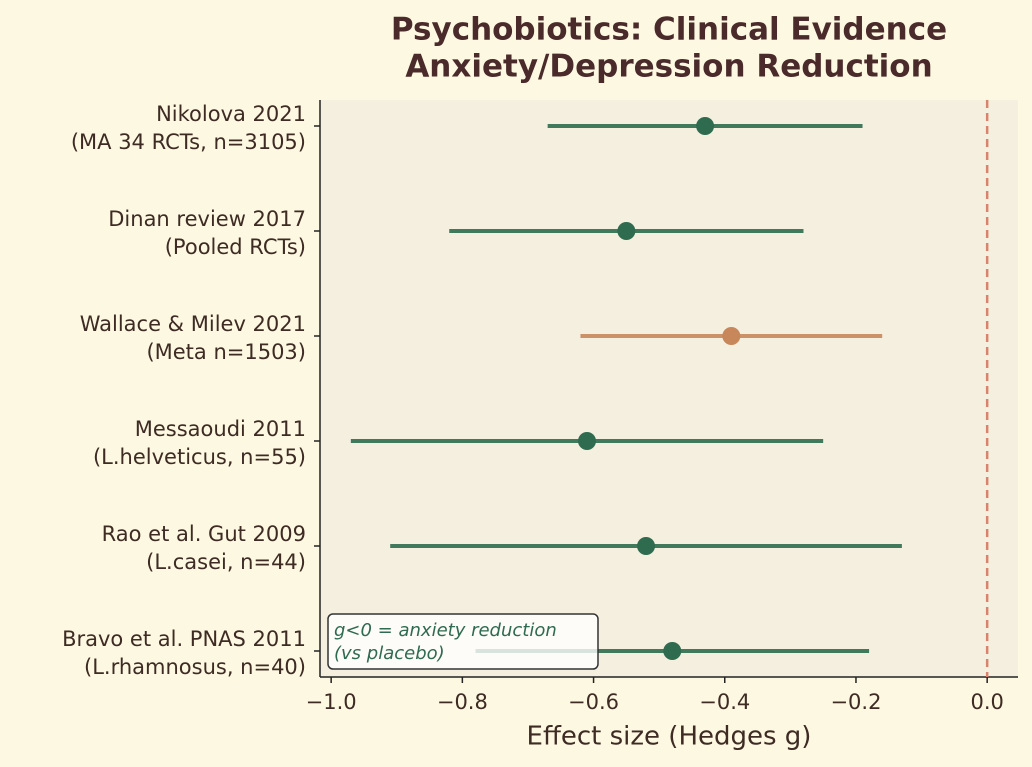 The height and width of the screenshot is (767, 1032). What do you see at coordinates (199, 457) in the screenshot?
I see `y-tick-label: (L.helveticus, n=55)` at bounding box center [199, 457].